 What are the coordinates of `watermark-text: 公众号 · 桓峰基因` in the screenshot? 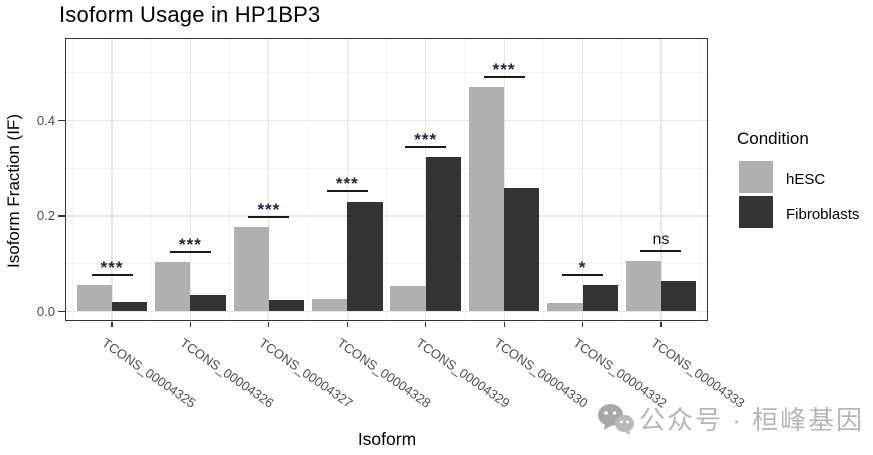 It's located at (752, 420).